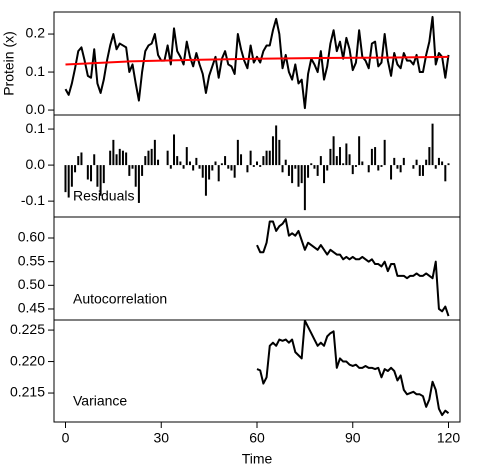 The image size is (489, 472). Describe the element at coordinates (161, 438) in the screenshot. I see `x-tick-label: 30` at that location.